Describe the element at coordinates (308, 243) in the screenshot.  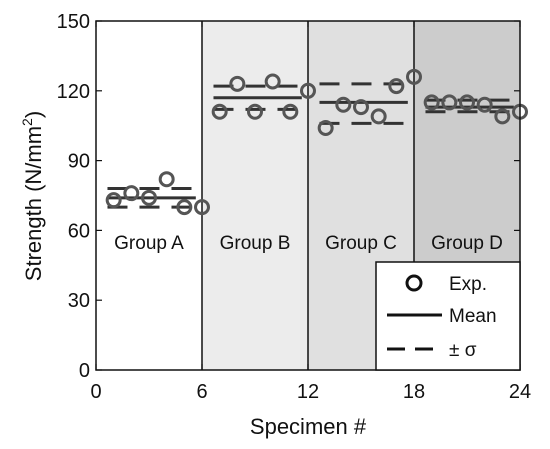
I see `group-labels: Group A Group B Group C Group D` at that location.